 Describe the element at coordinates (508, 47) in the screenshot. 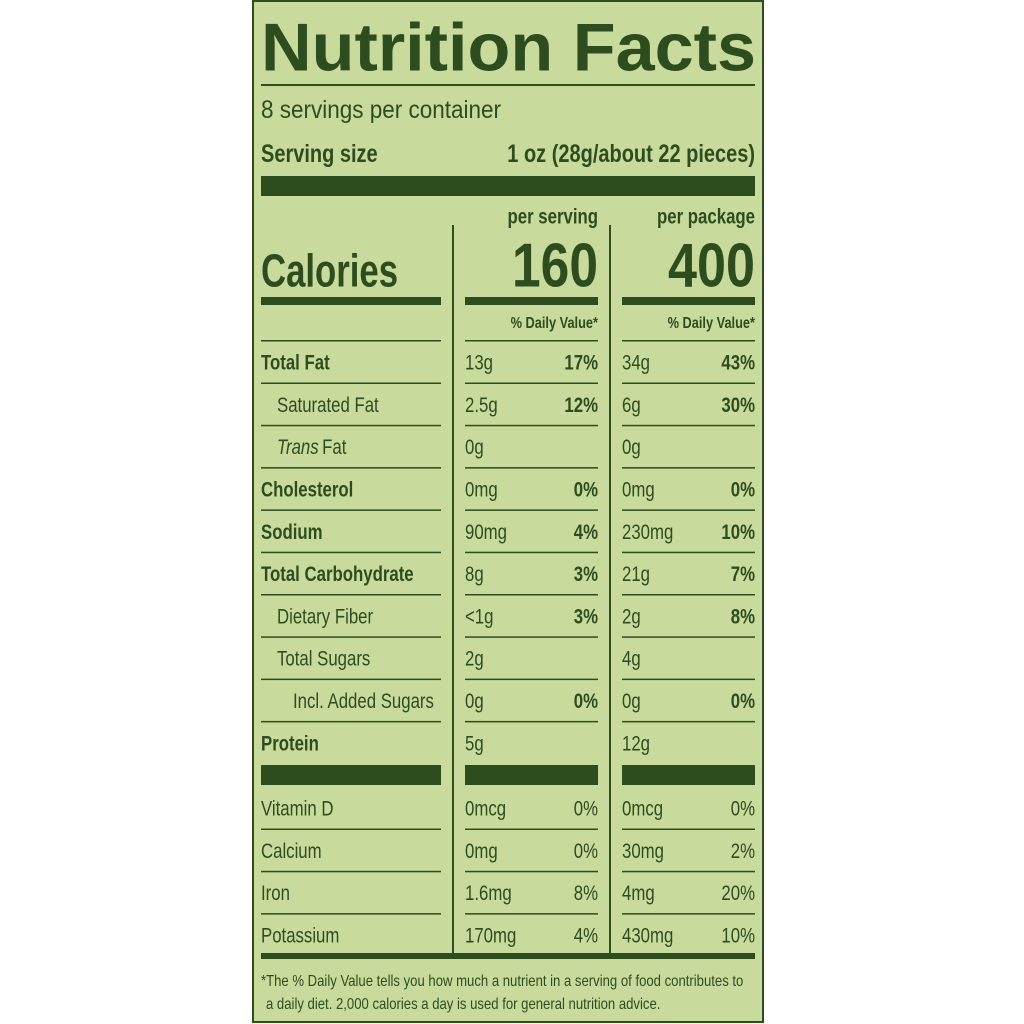

I see `title: Nutrition Facts` at that location.